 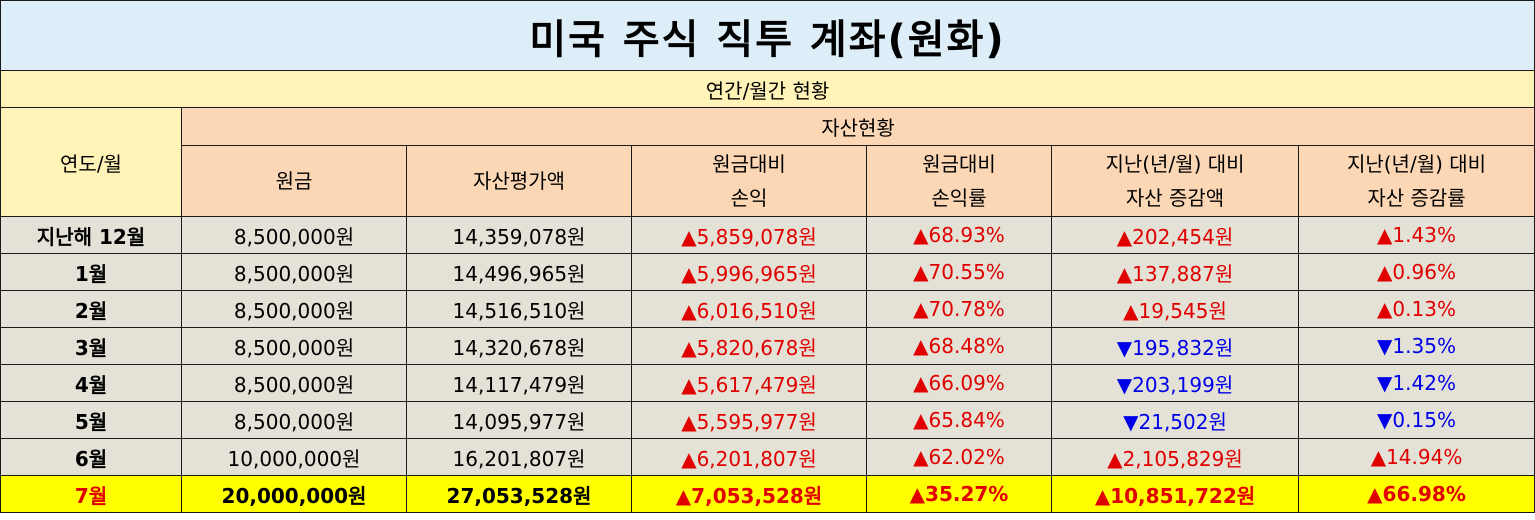 What do you see at coordinates (749, 272) in the screenshot?
I see `cell-profit-loss: ▲5,996,965원` at bounding box center [749, 272].